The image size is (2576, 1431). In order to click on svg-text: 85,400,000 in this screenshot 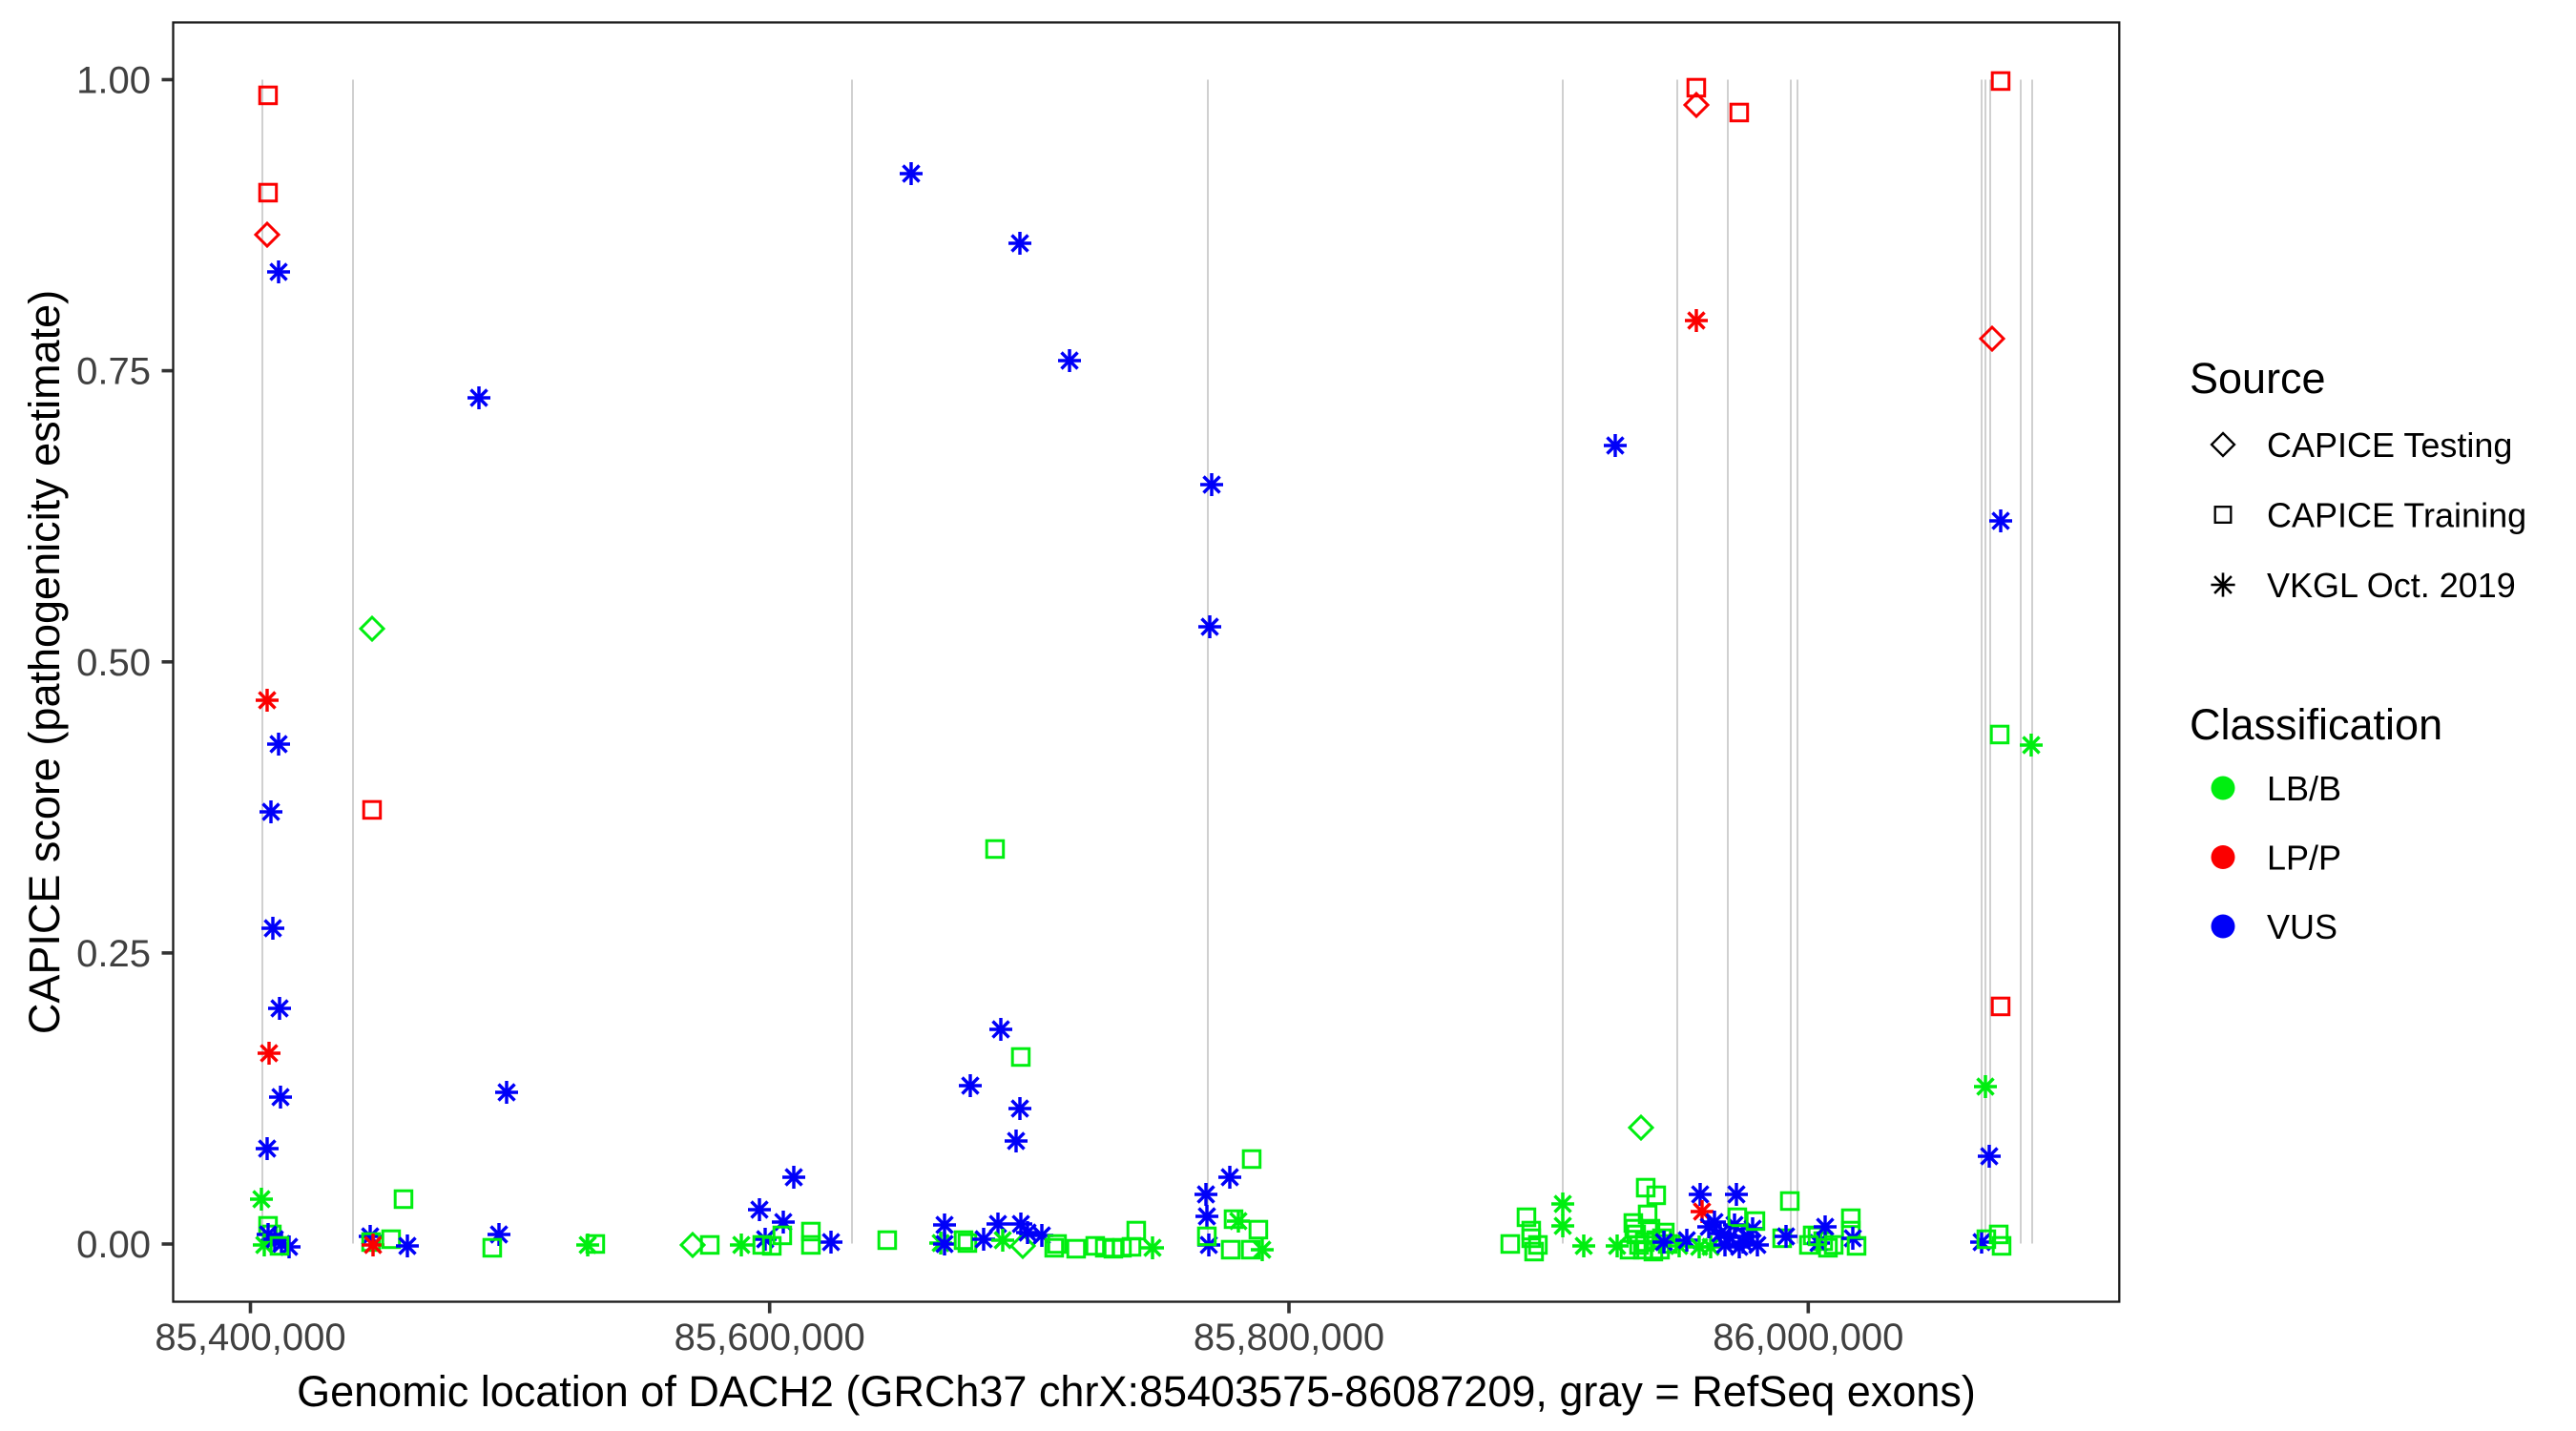, I will do `click(250, 1337)`.